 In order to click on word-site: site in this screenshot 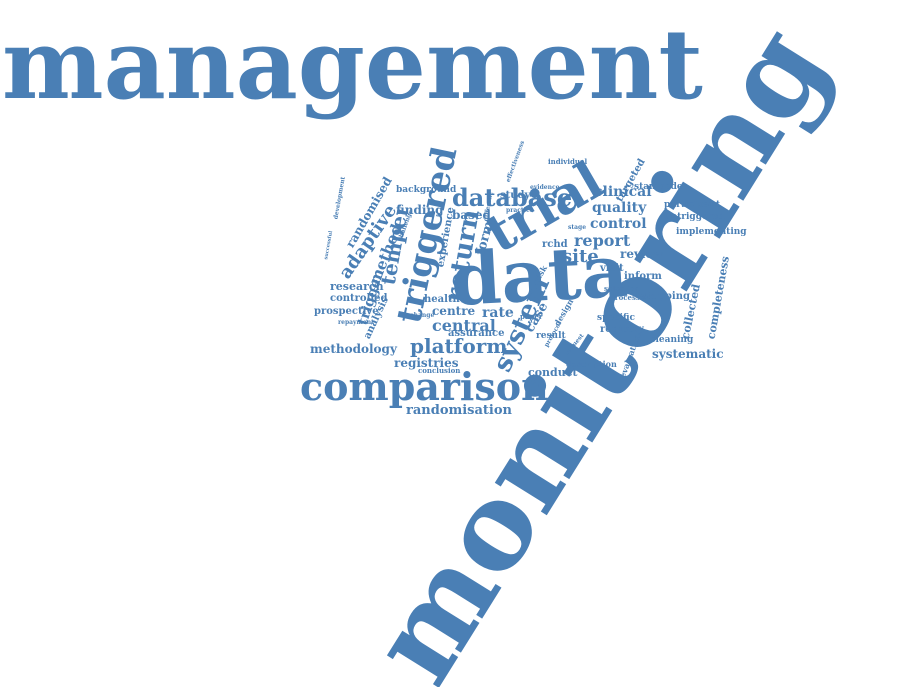, I will do `click(580, 256)`.